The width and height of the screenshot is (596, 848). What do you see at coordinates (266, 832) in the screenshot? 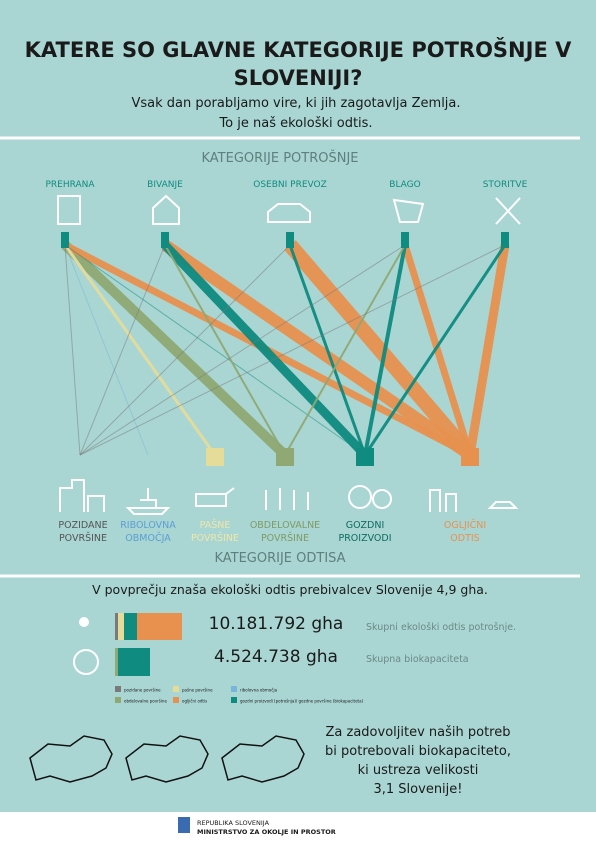
I see `footer-text: MINISTRSTVO ZA OKOLJE IN PROSTOR` at bounding box center [266, 832].